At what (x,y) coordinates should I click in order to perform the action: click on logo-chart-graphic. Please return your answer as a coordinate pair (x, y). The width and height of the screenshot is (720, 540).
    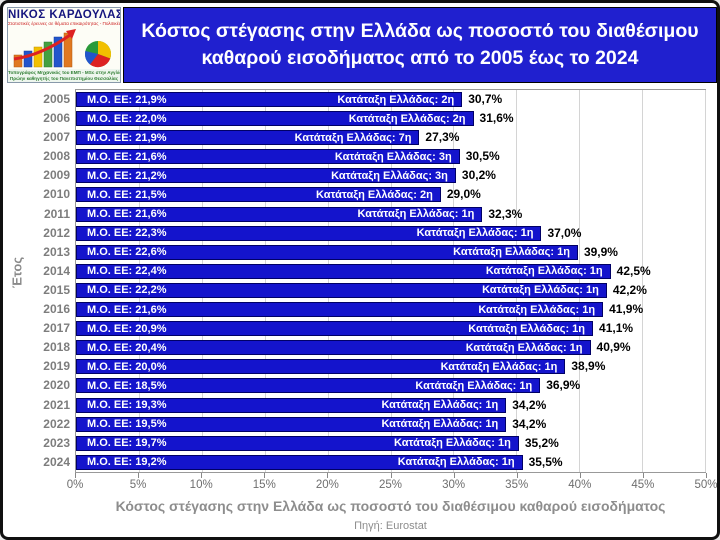
    Looking at the image, I should click on (64, 48).